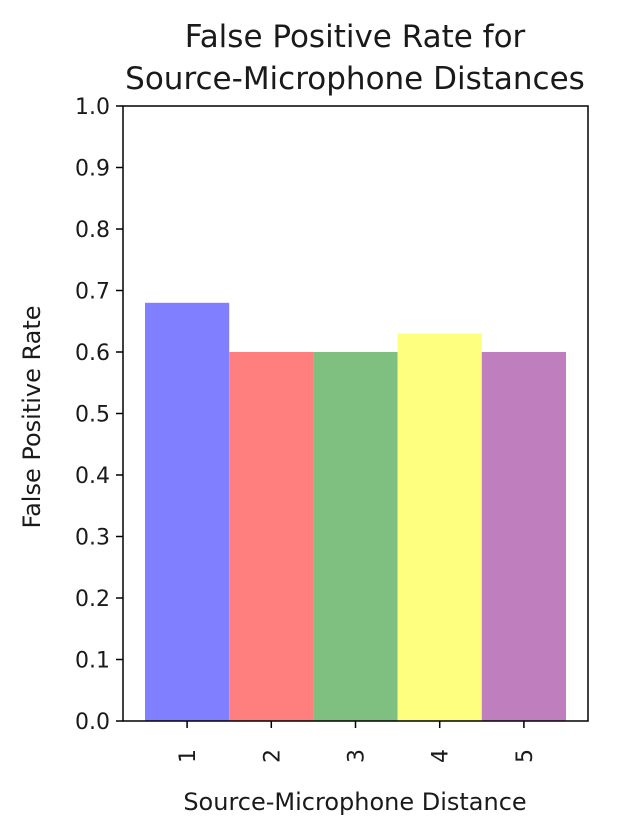 The image size is (620, 835). I want to click on y-tick-label: 0.0, so click(92, 722).